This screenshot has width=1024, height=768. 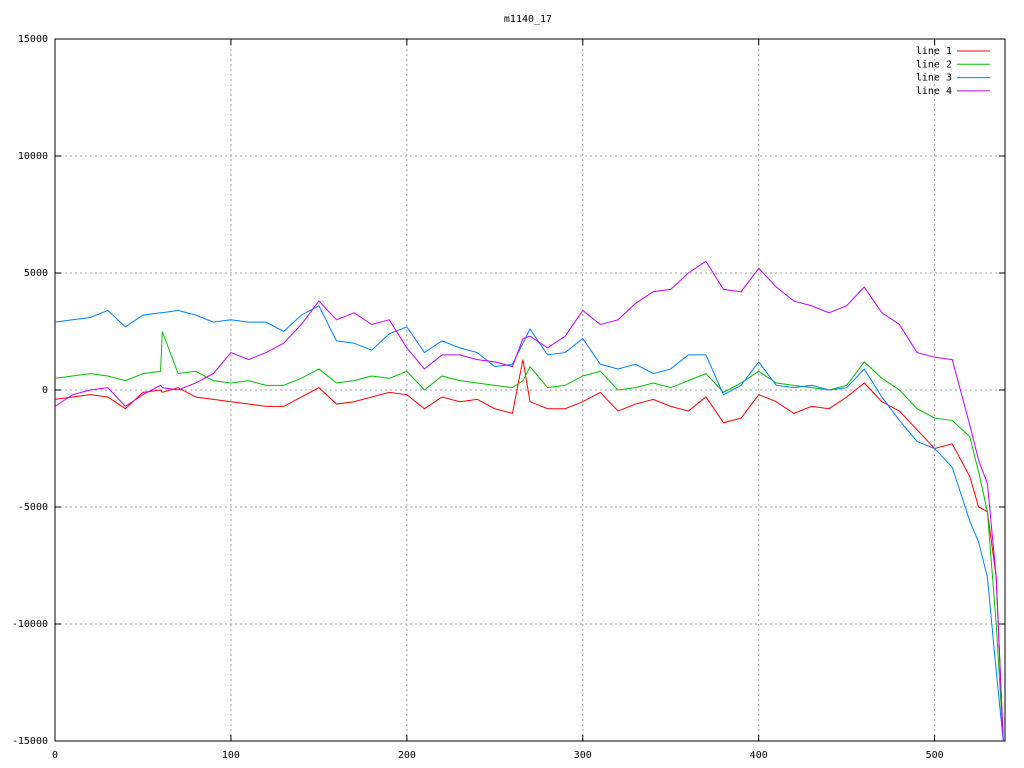 I want to click on y-tick-label: -15000, so click(x=30, y=741).